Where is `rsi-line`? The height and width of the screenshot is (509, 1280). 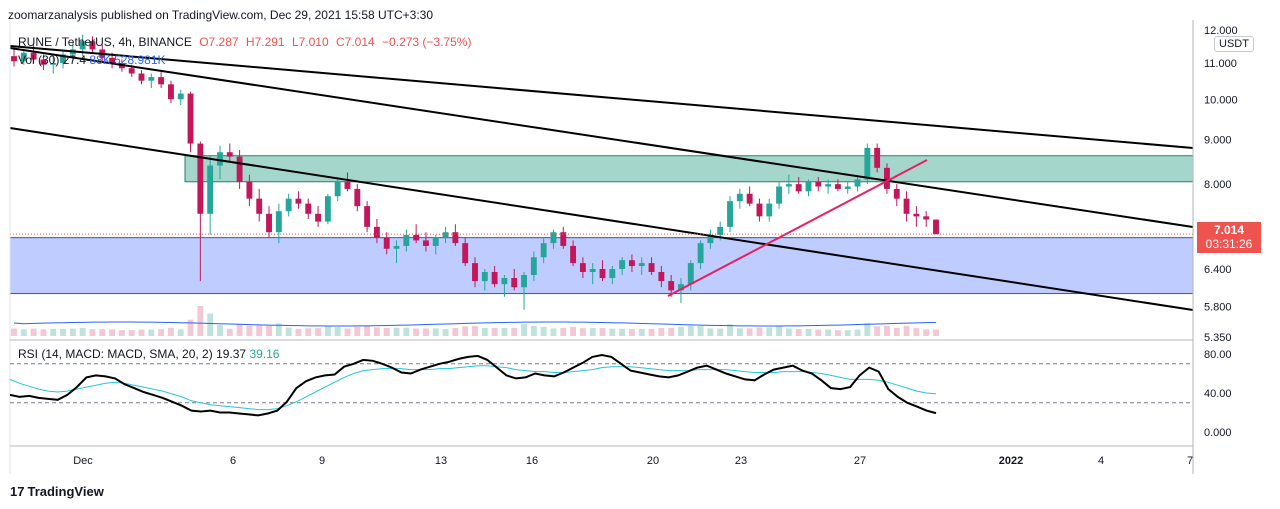 rsi-line is located at coordinates (473, 385).